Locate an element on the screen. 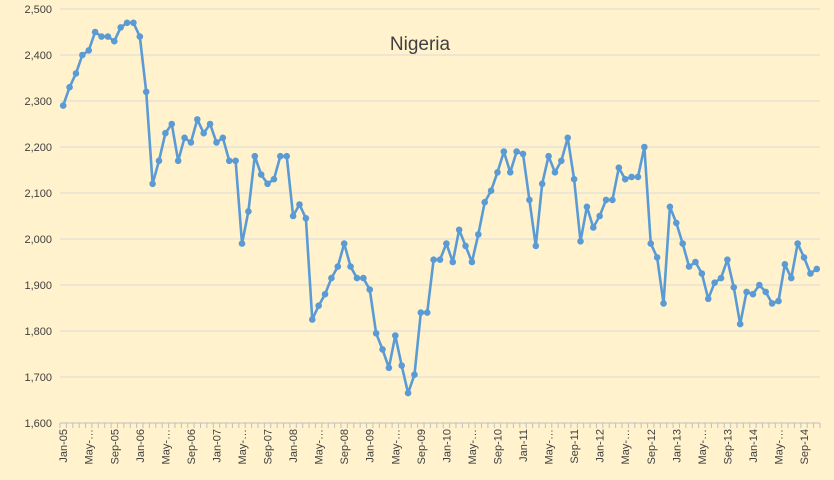 This screenshot has width=834, height=480. y-tick-label: 1,600 is located at coordinates (38, 424).